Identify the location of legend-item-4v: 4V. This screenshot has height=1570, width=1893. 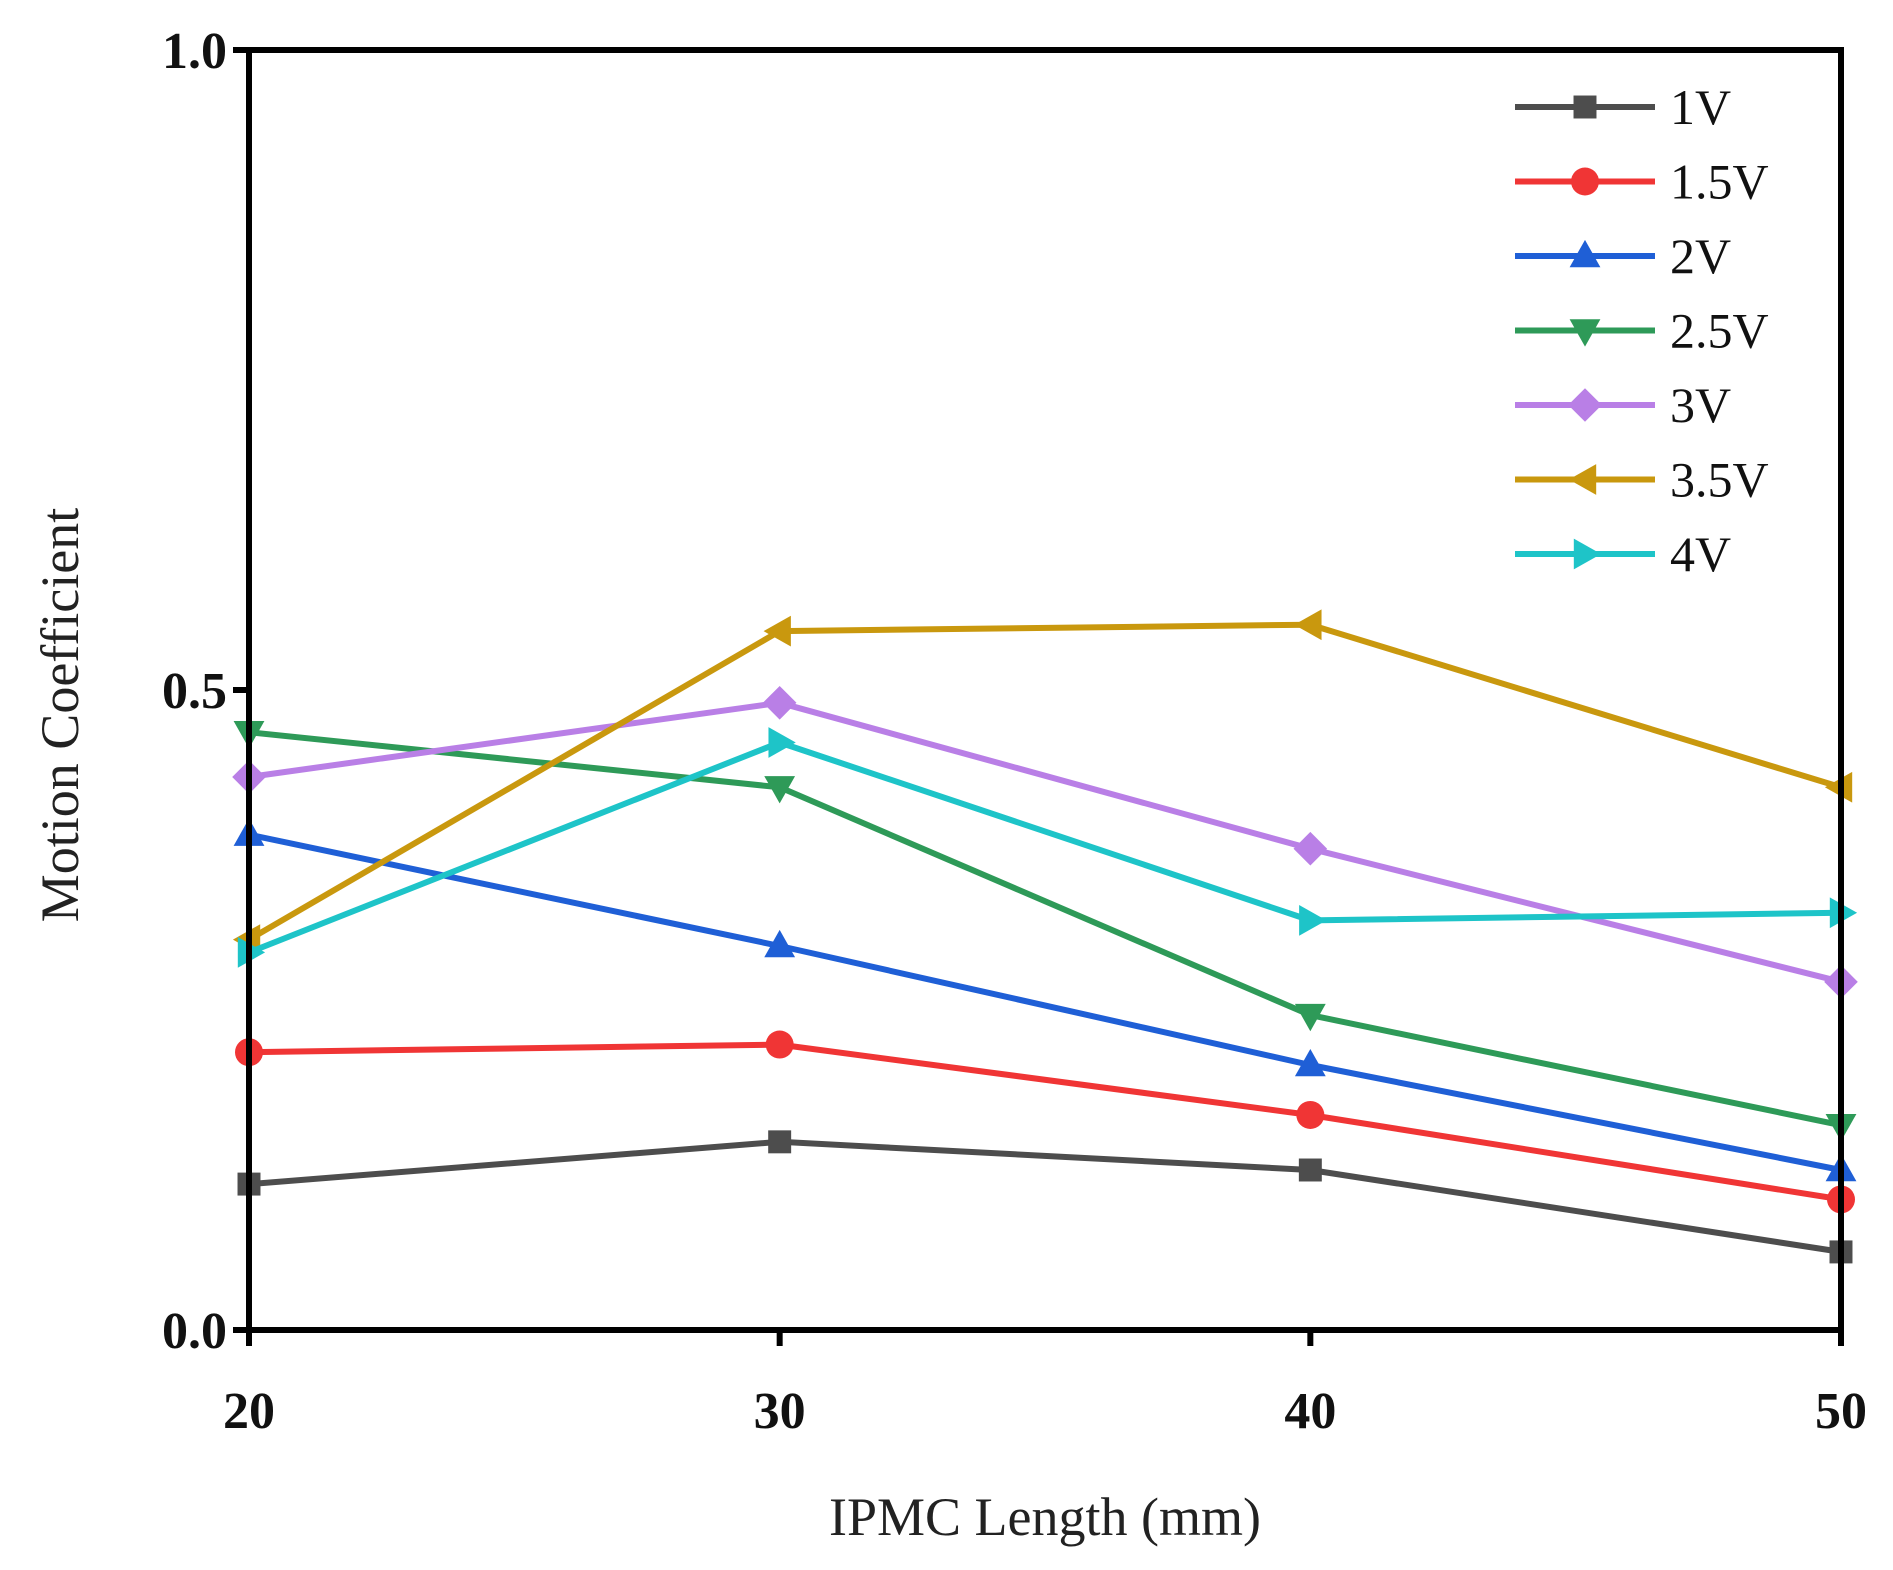
(1623, 554).